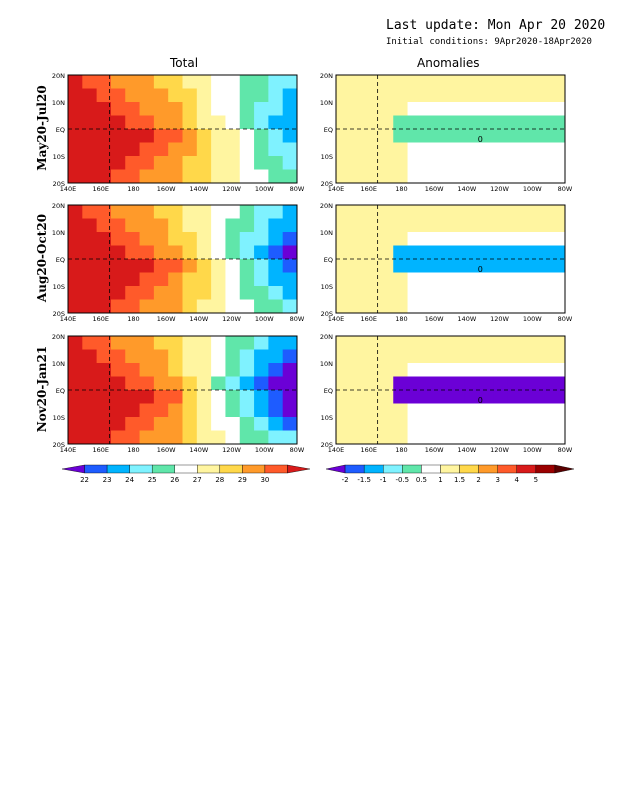 The image size is (618, 800). Describe the element at coordinates (68, 189) in the screenshot. I see `x-tick-label: 140E` at that location.